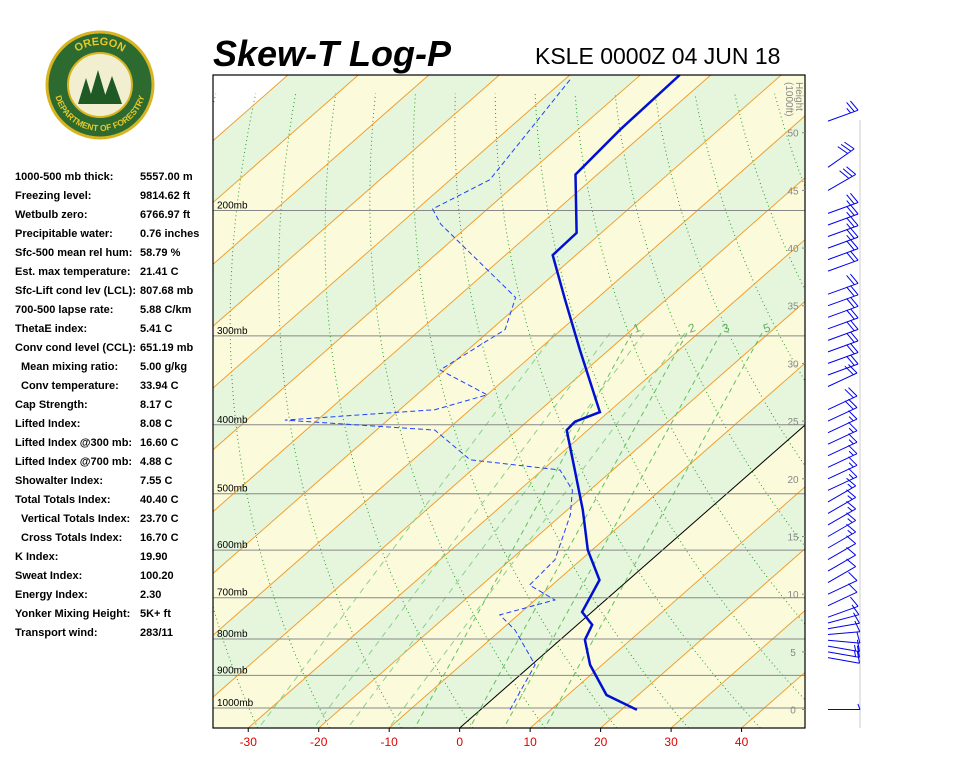 This screenshot has height=773, width=960. I want to click on pressure-label: 1000mb, so click(235, 703).